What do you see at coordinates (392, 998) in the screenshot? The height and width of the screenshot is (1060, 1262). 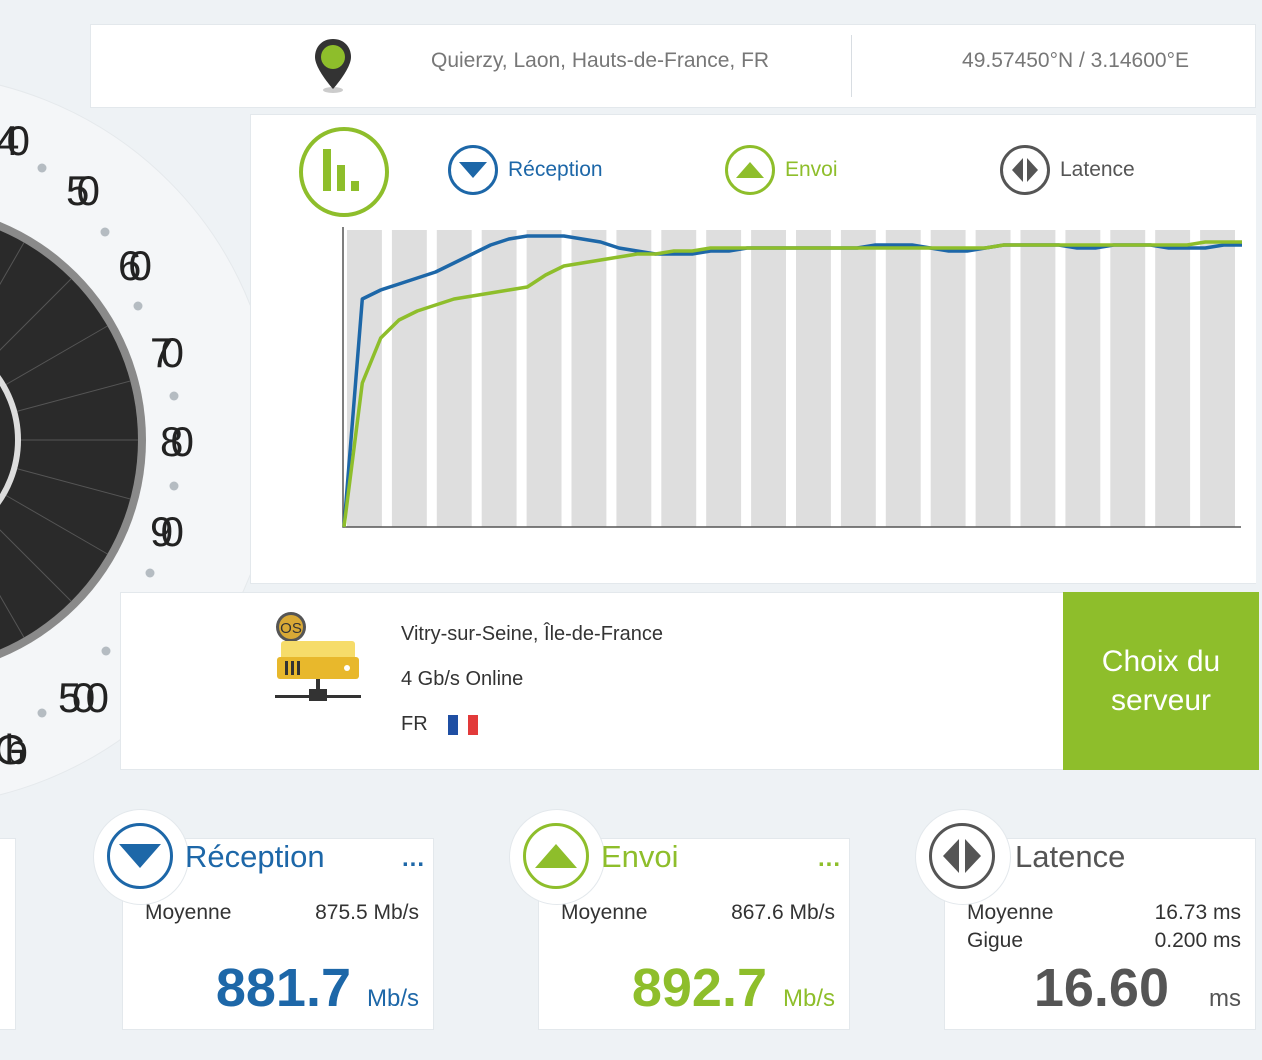 I see `reception-unit: Mb/s` at bounding box center [392, 998].